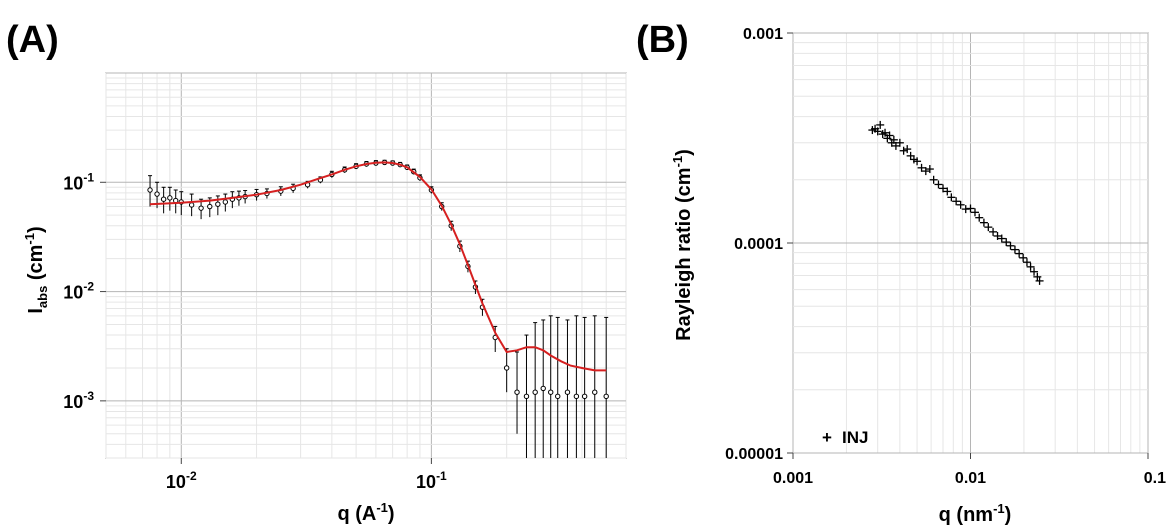 The height and width of the screenshot is (528, 1169). I want to click on x-tick-label: 0.1, so click(1155, 478).